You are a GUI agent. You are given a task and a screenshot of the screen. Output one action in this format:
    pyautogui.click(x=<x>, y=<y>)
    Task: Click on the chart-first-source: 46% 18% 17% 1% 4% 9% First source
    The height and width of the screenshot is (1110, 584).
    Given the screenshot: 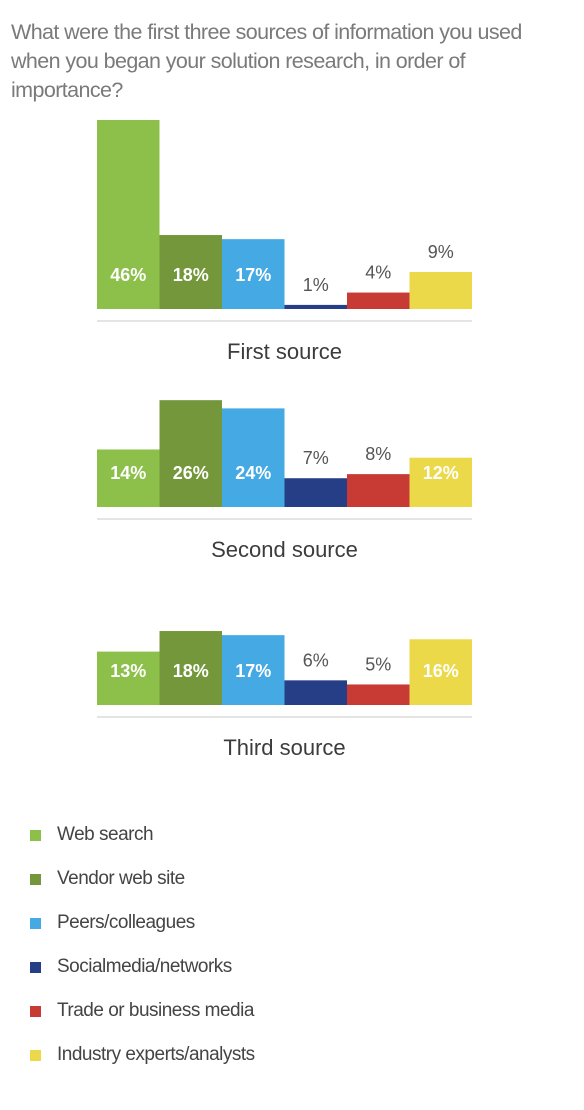 What is the action you would take?
    pyautogui.click(x=284, y=242)
    